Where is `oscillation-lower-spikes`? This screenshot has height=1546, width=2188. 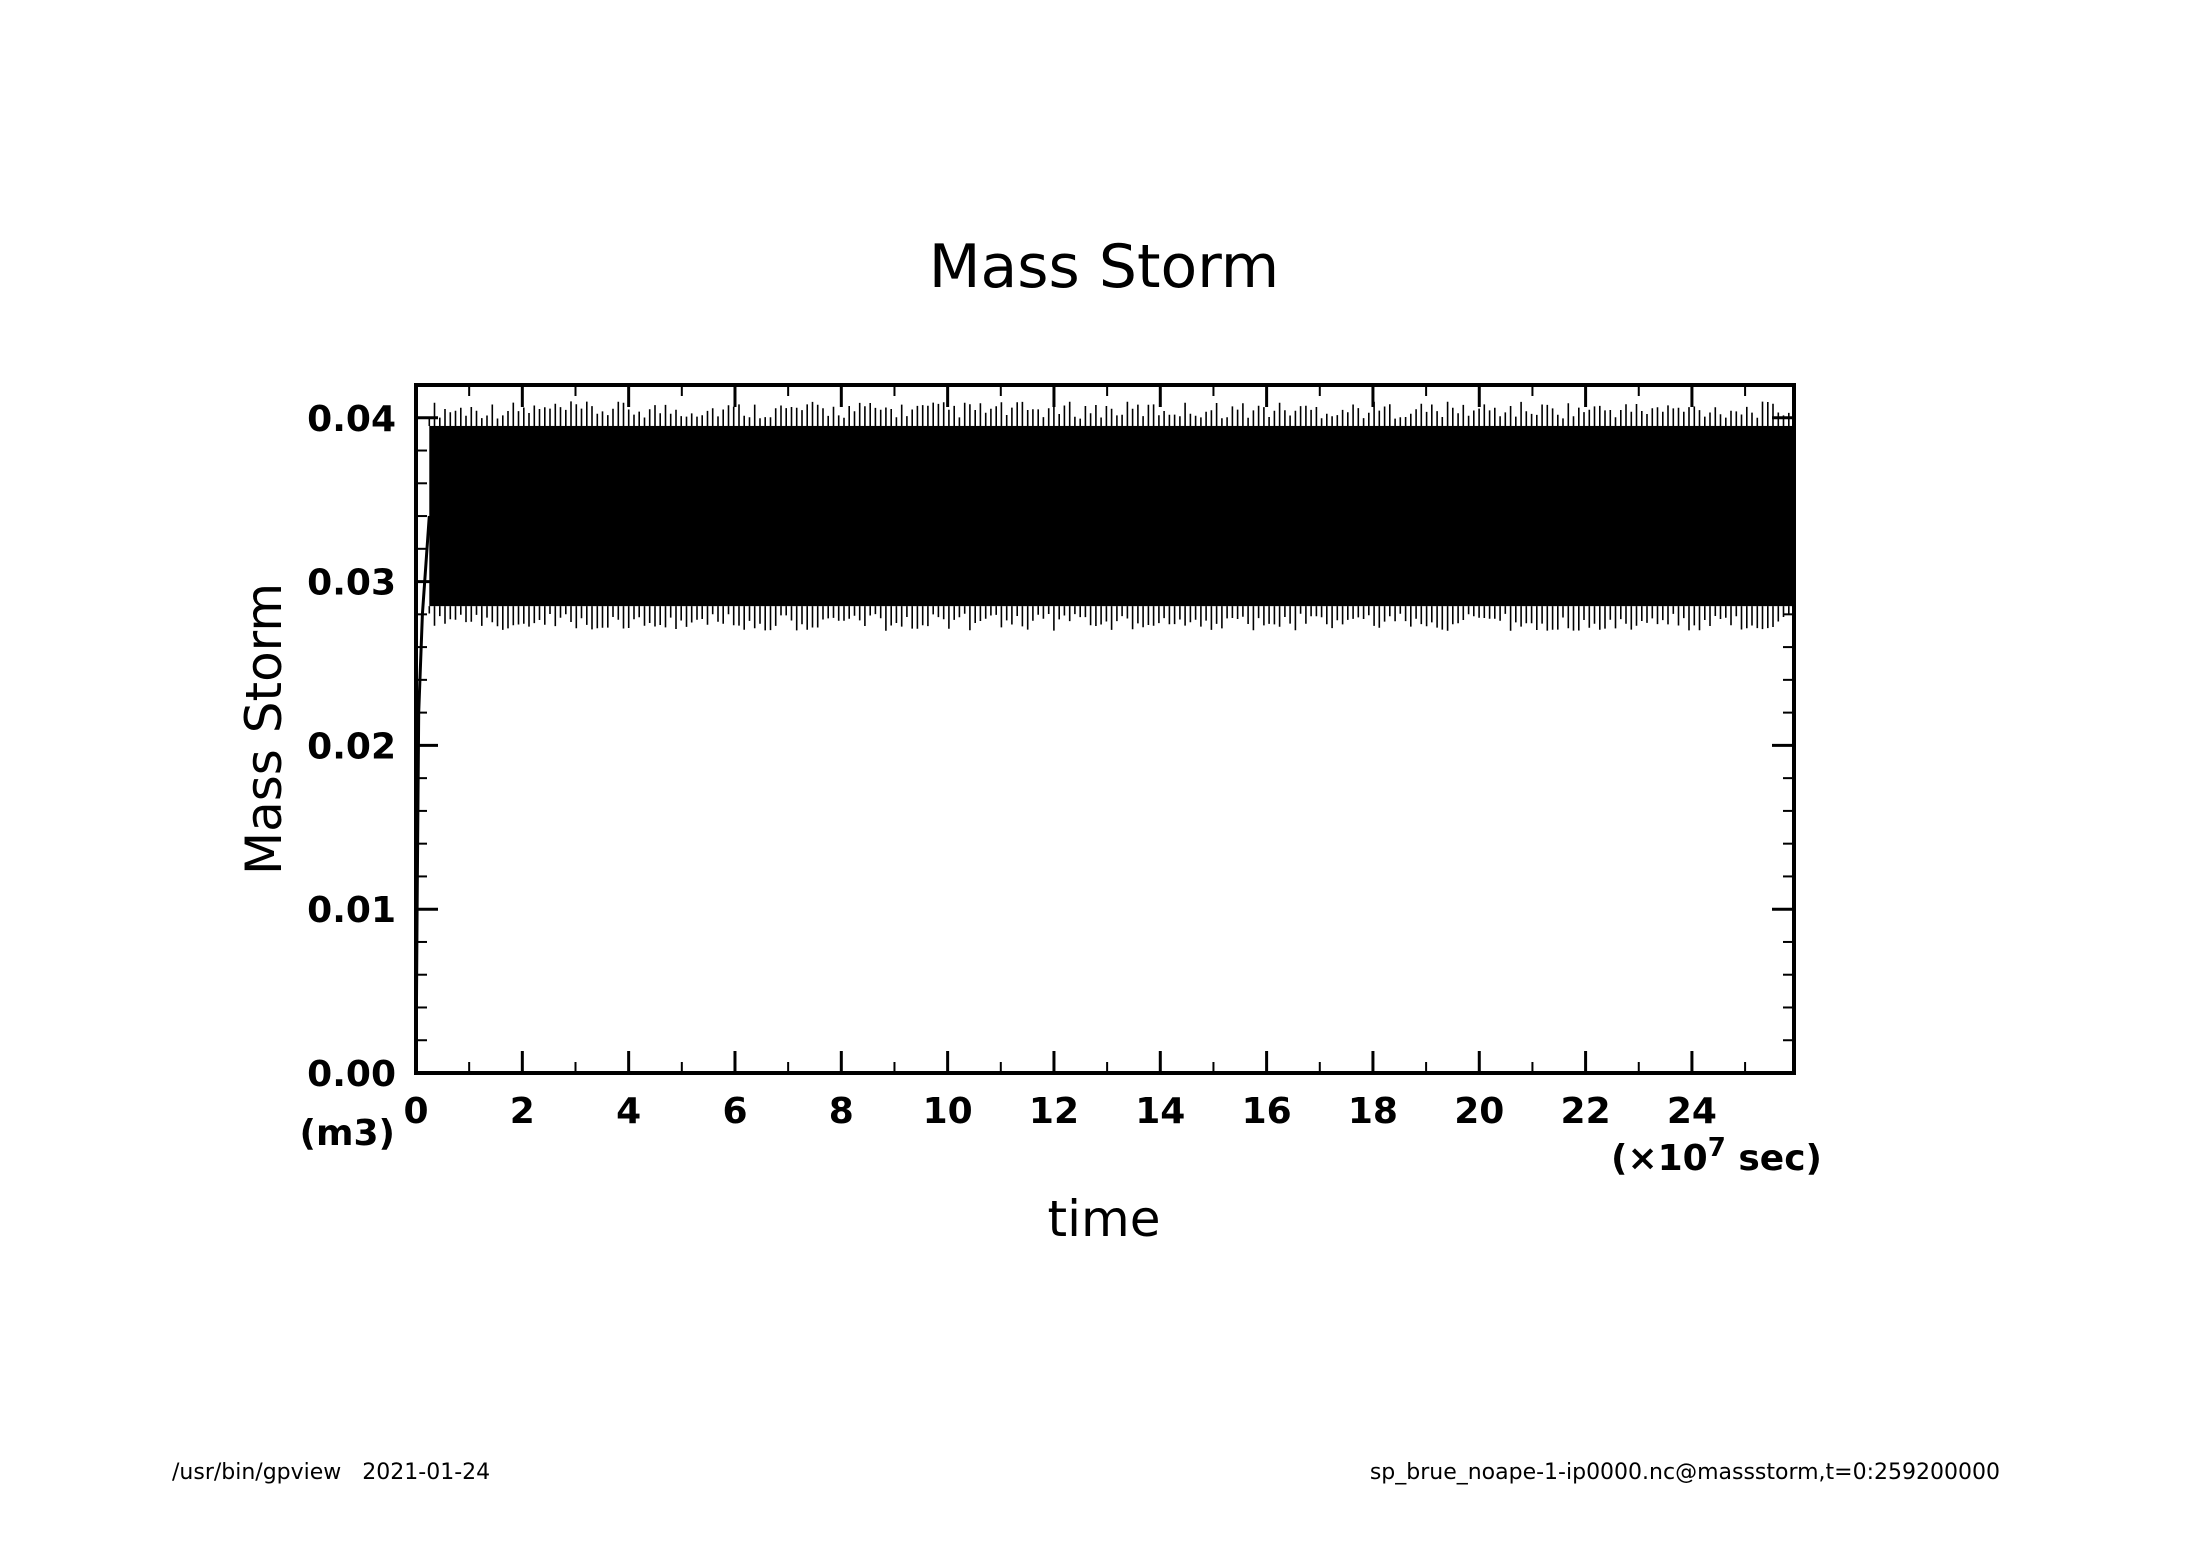 oscillation-lower-spikes is located at coordinates (1111, 618).